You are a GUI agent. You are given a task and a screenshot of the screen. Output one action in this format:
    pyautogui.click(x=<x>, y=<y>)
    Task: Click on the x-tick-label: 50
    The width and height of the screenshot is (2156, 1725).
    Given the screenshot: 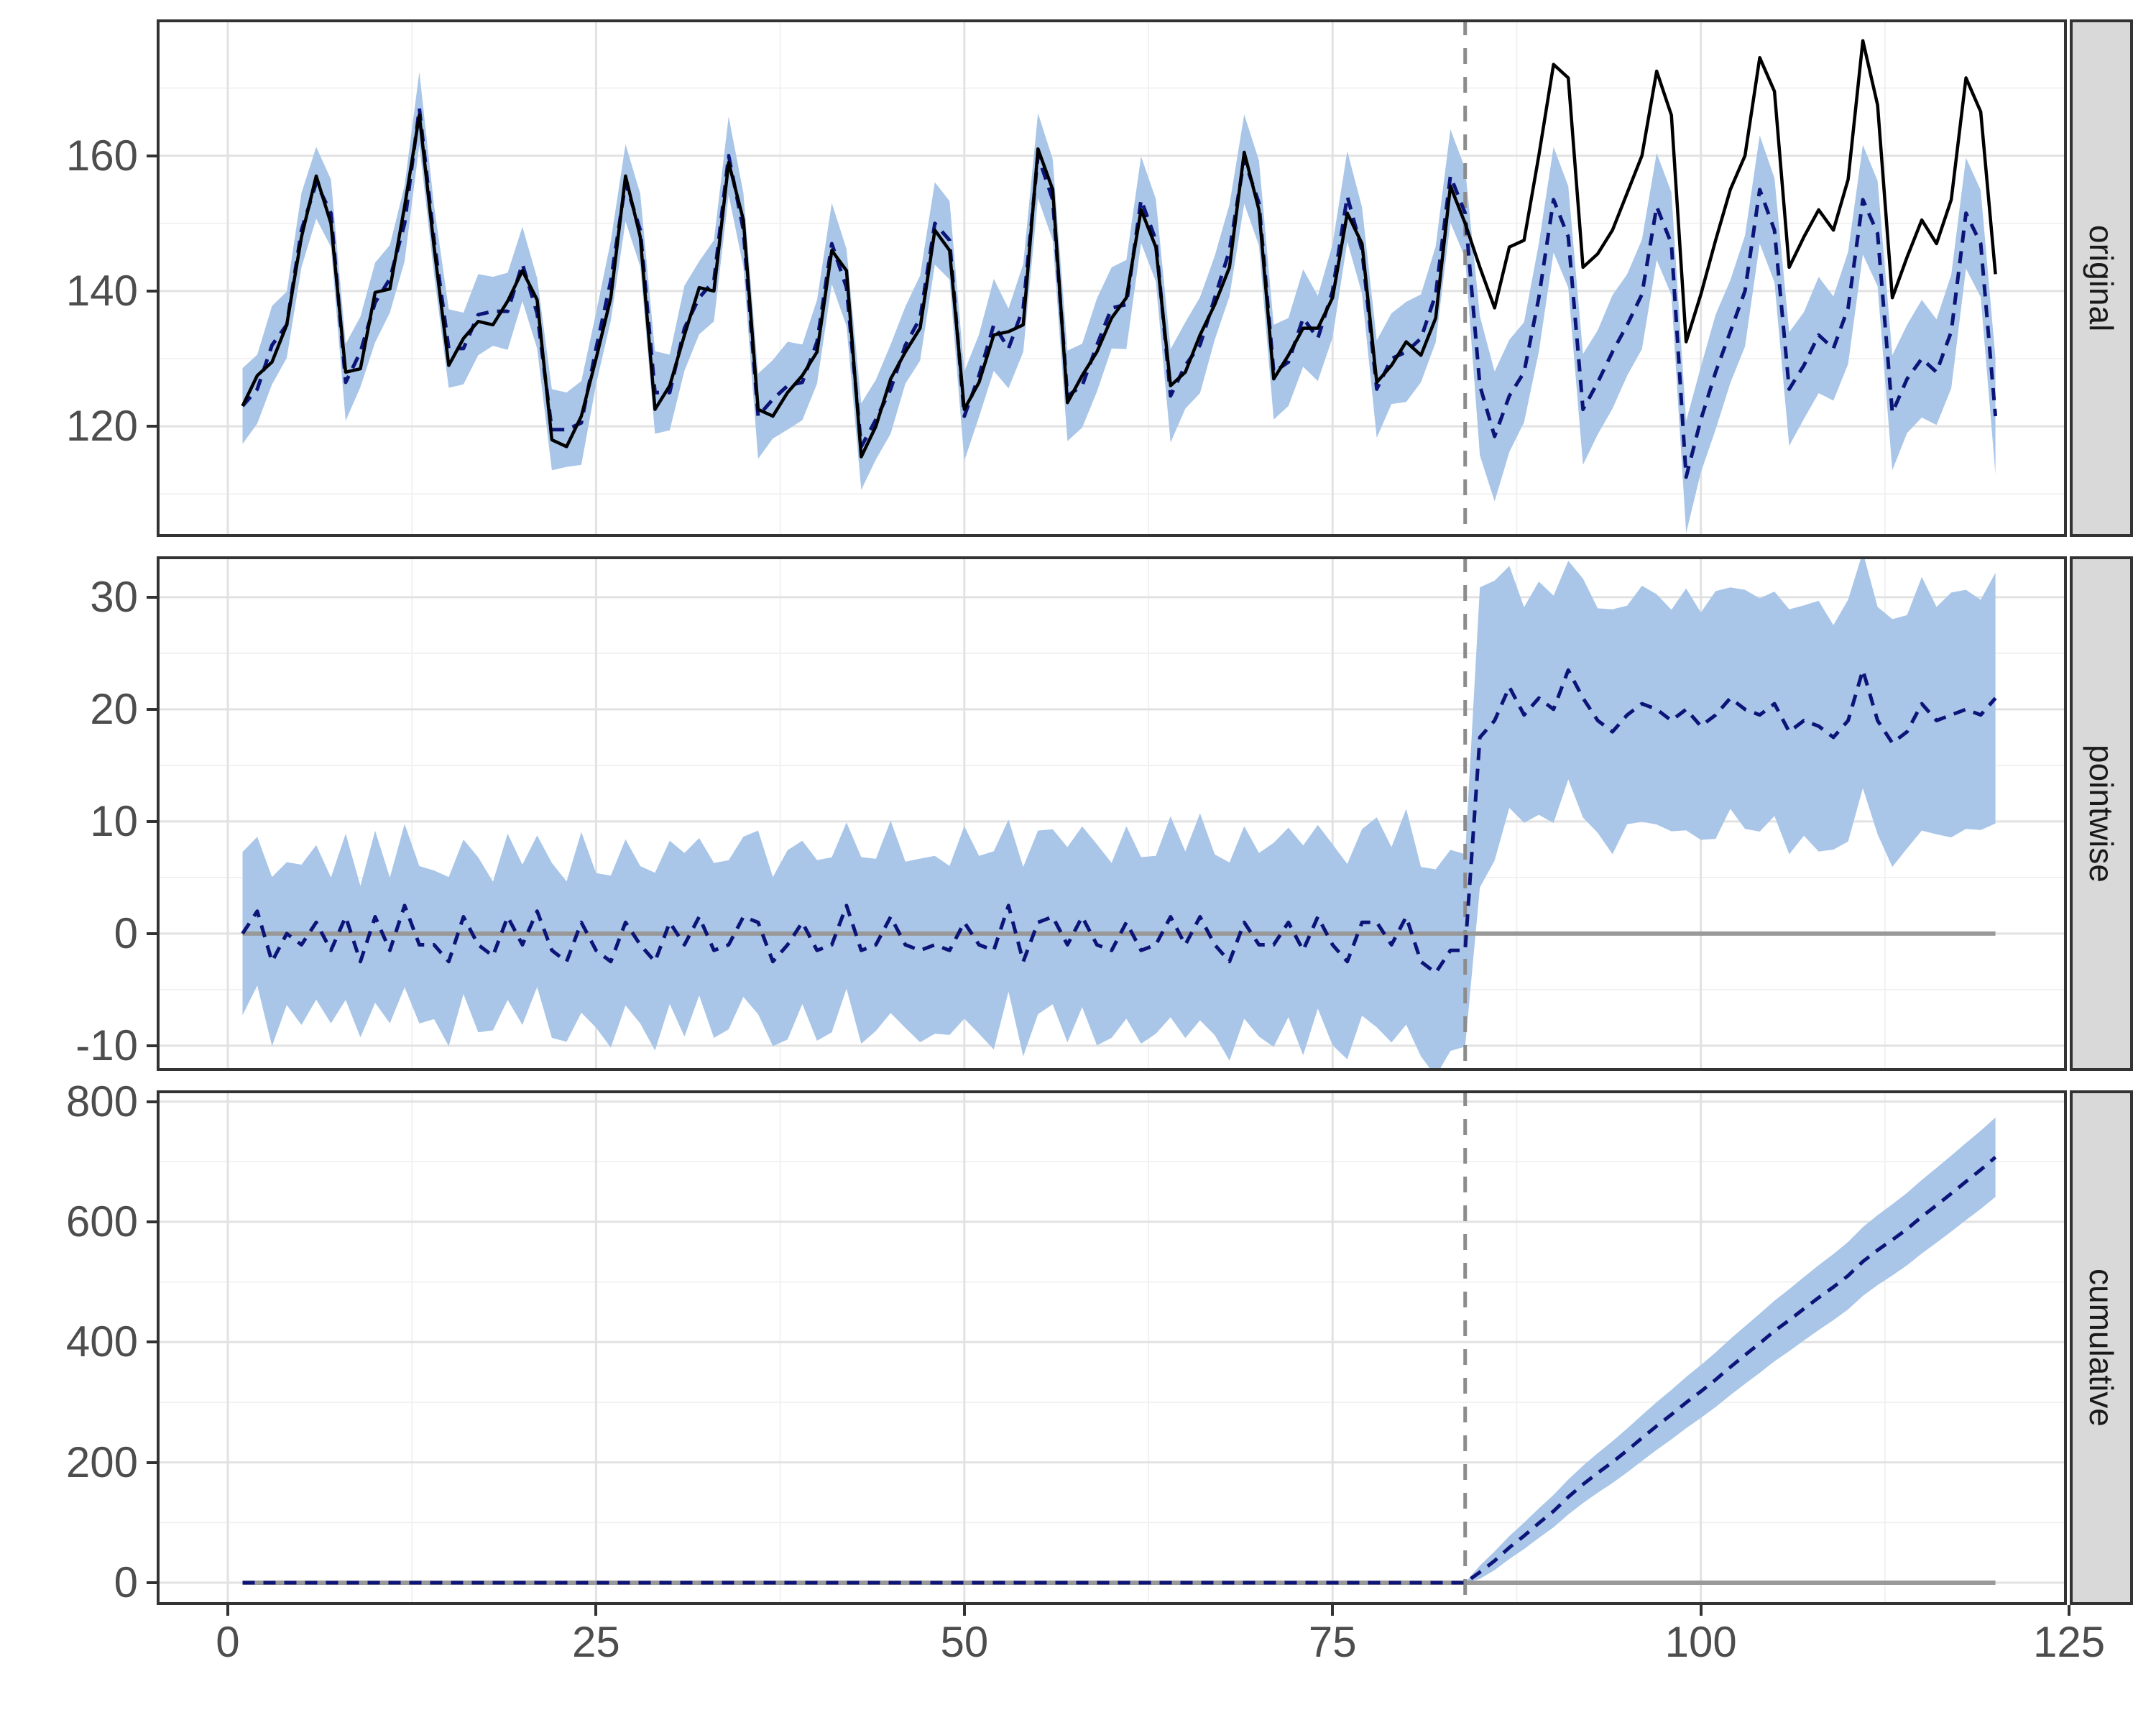 What is the action you would take?
    pyautogui.click(x=964, y=1642)
    